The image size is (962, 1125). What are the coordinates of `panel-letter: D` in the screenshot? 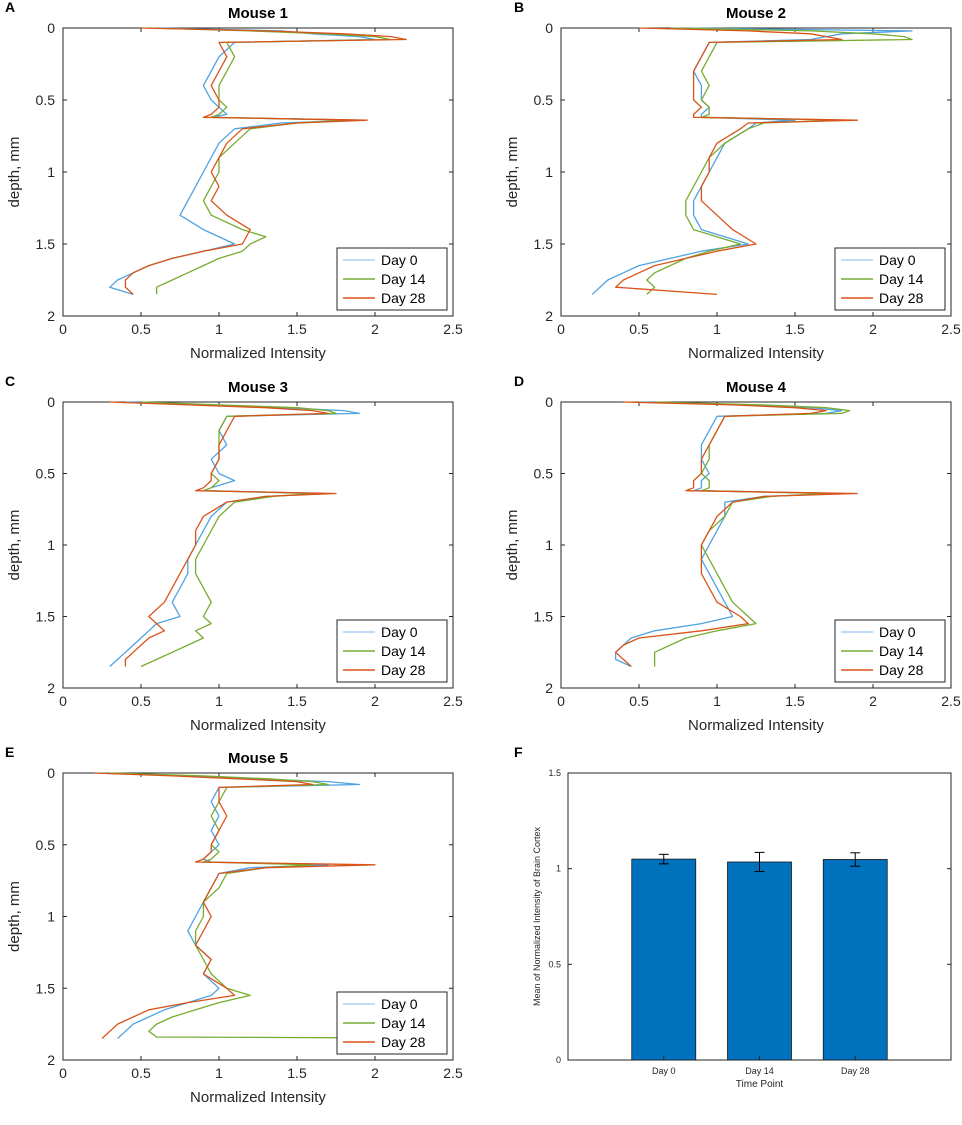 It's located at (519, 381).